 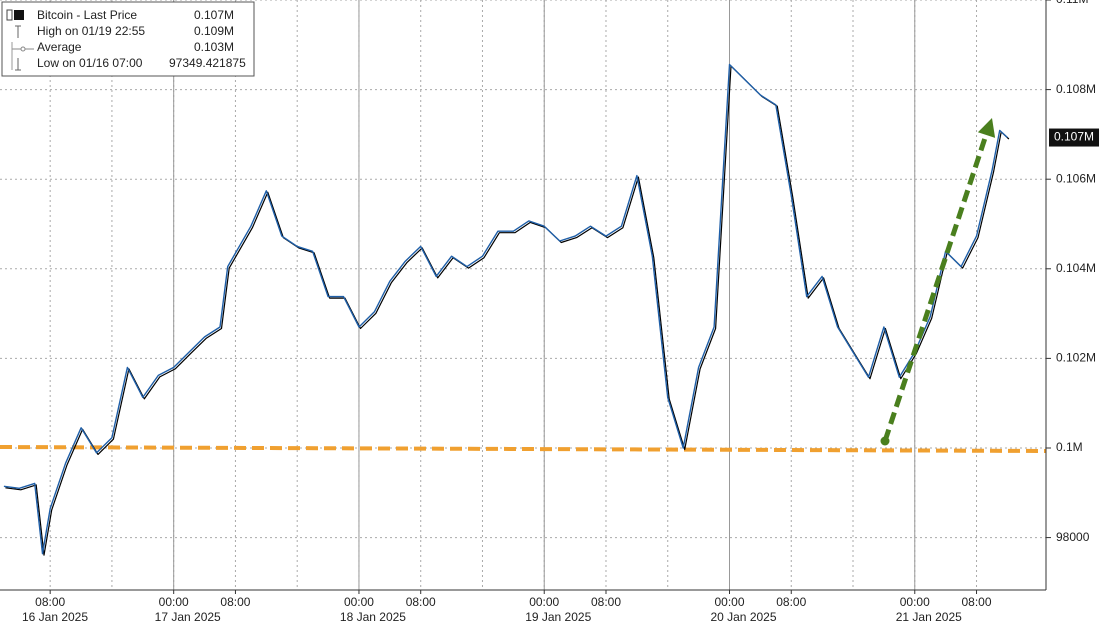 I want to click on legend-label: High on 01/19 22:55, so click(x=91, y=31).